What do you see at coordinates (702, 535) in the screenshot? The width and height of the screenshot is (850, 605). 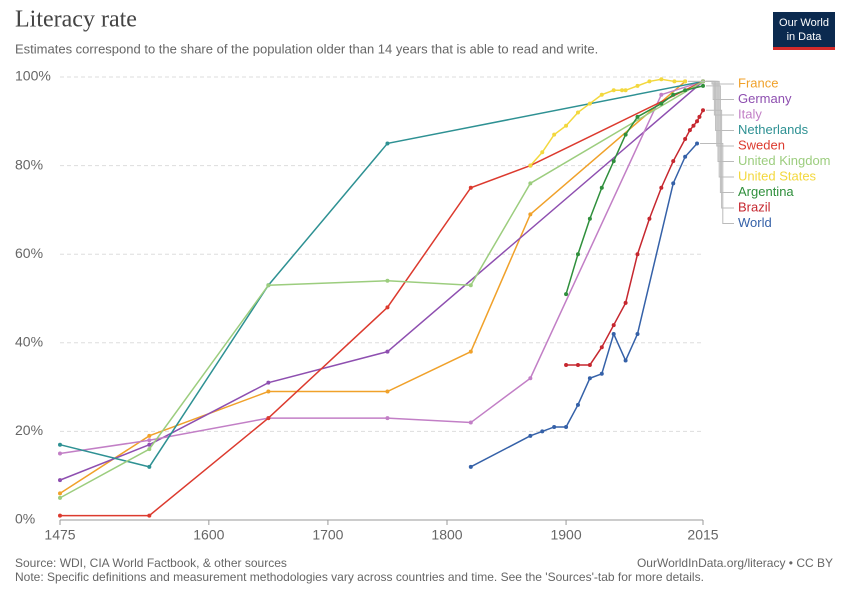 I see `x-tick-label: 2015` at bounding box center [702, 535].